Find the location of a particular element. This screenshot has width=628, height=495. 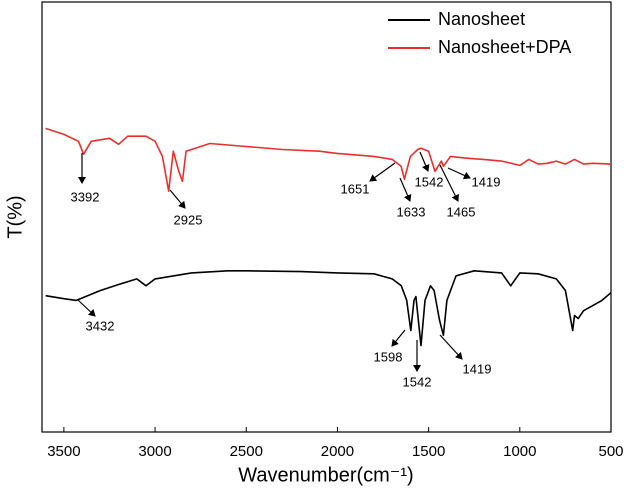

x-tick-label: 1500 is located at coordinates (428, 451).